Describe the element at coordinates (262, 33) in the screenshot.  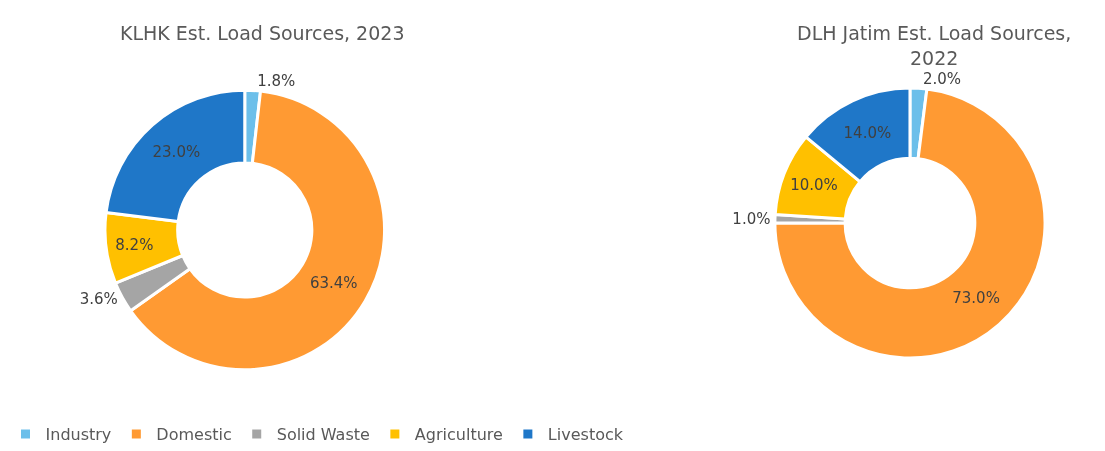
I see `chart-title: KLHK Est. Load Sources, 2023` at that location.